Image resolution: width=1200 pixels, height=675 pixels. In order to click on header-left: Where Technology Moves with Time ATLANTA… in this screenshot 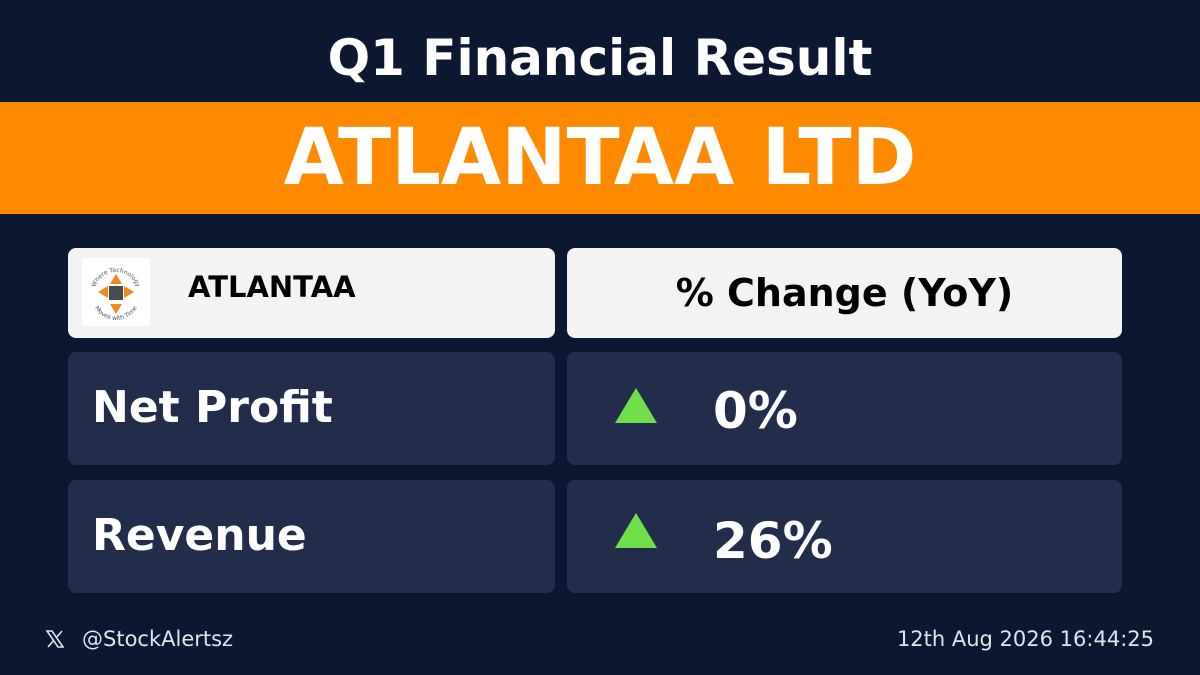, I will do `click(311, 293)`.